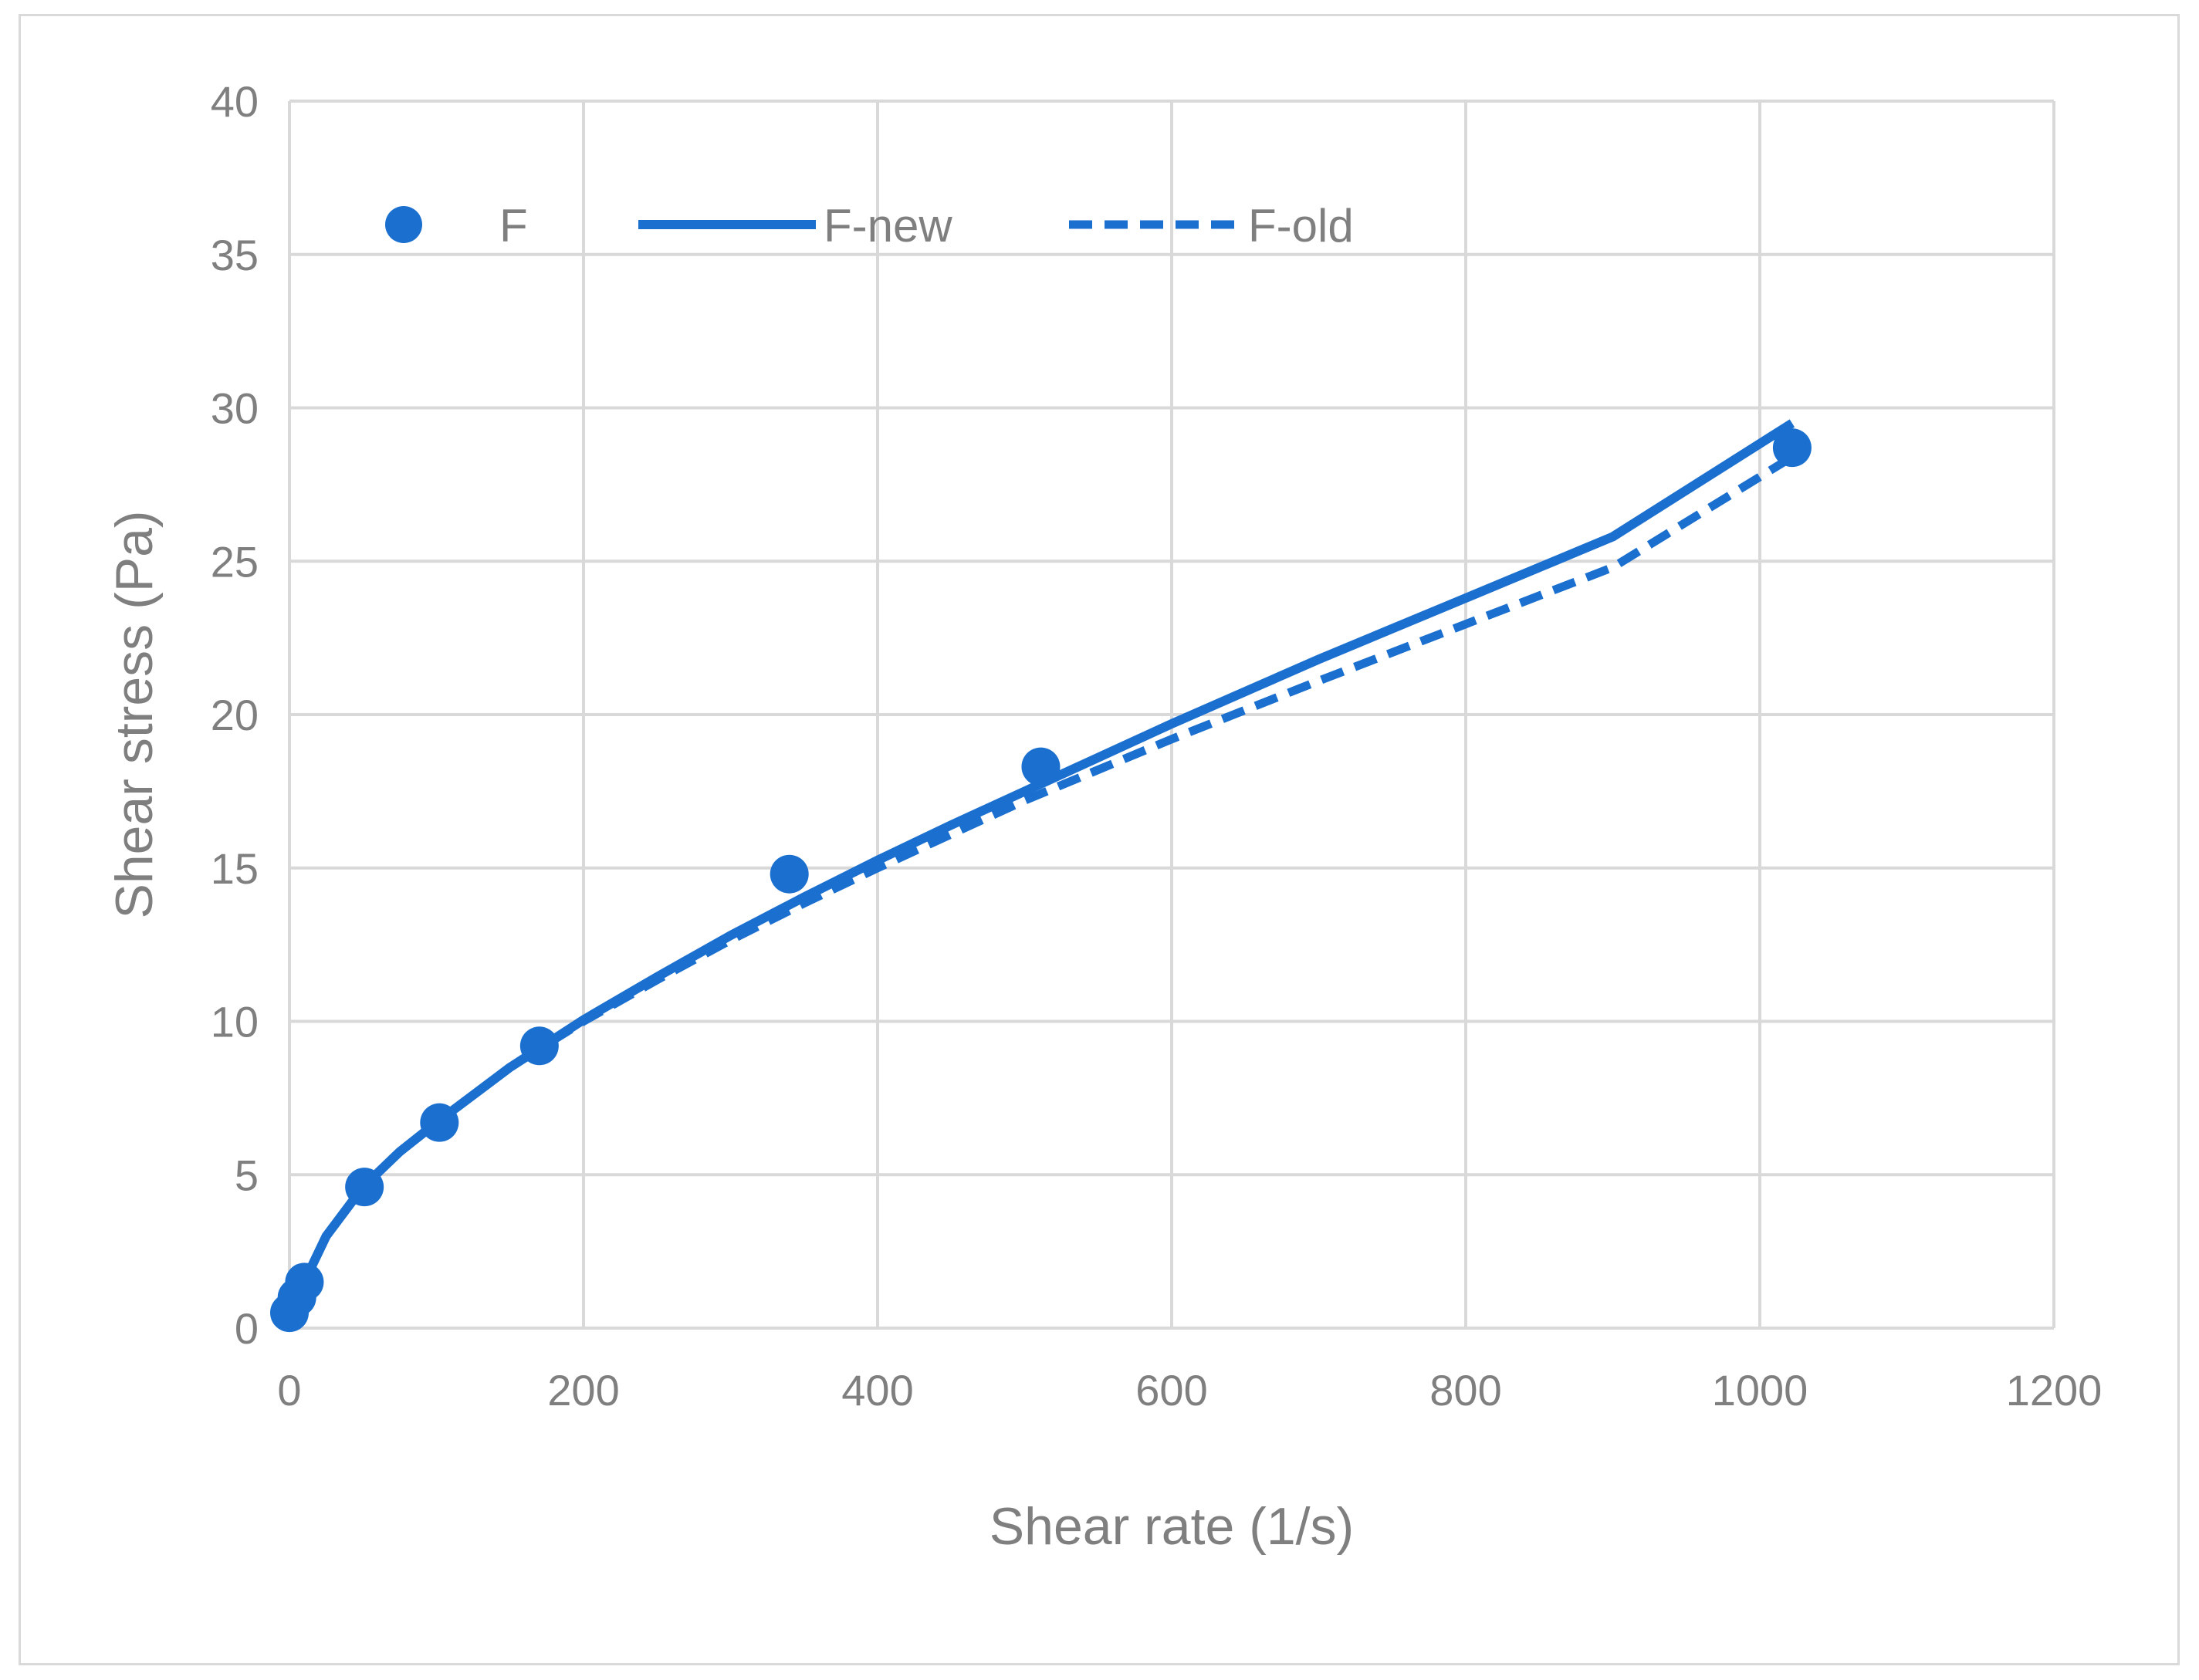  Describe the element at coordinates (2054, 1390) in the screenshot. I see `x-tick-label: 1200` at that location.